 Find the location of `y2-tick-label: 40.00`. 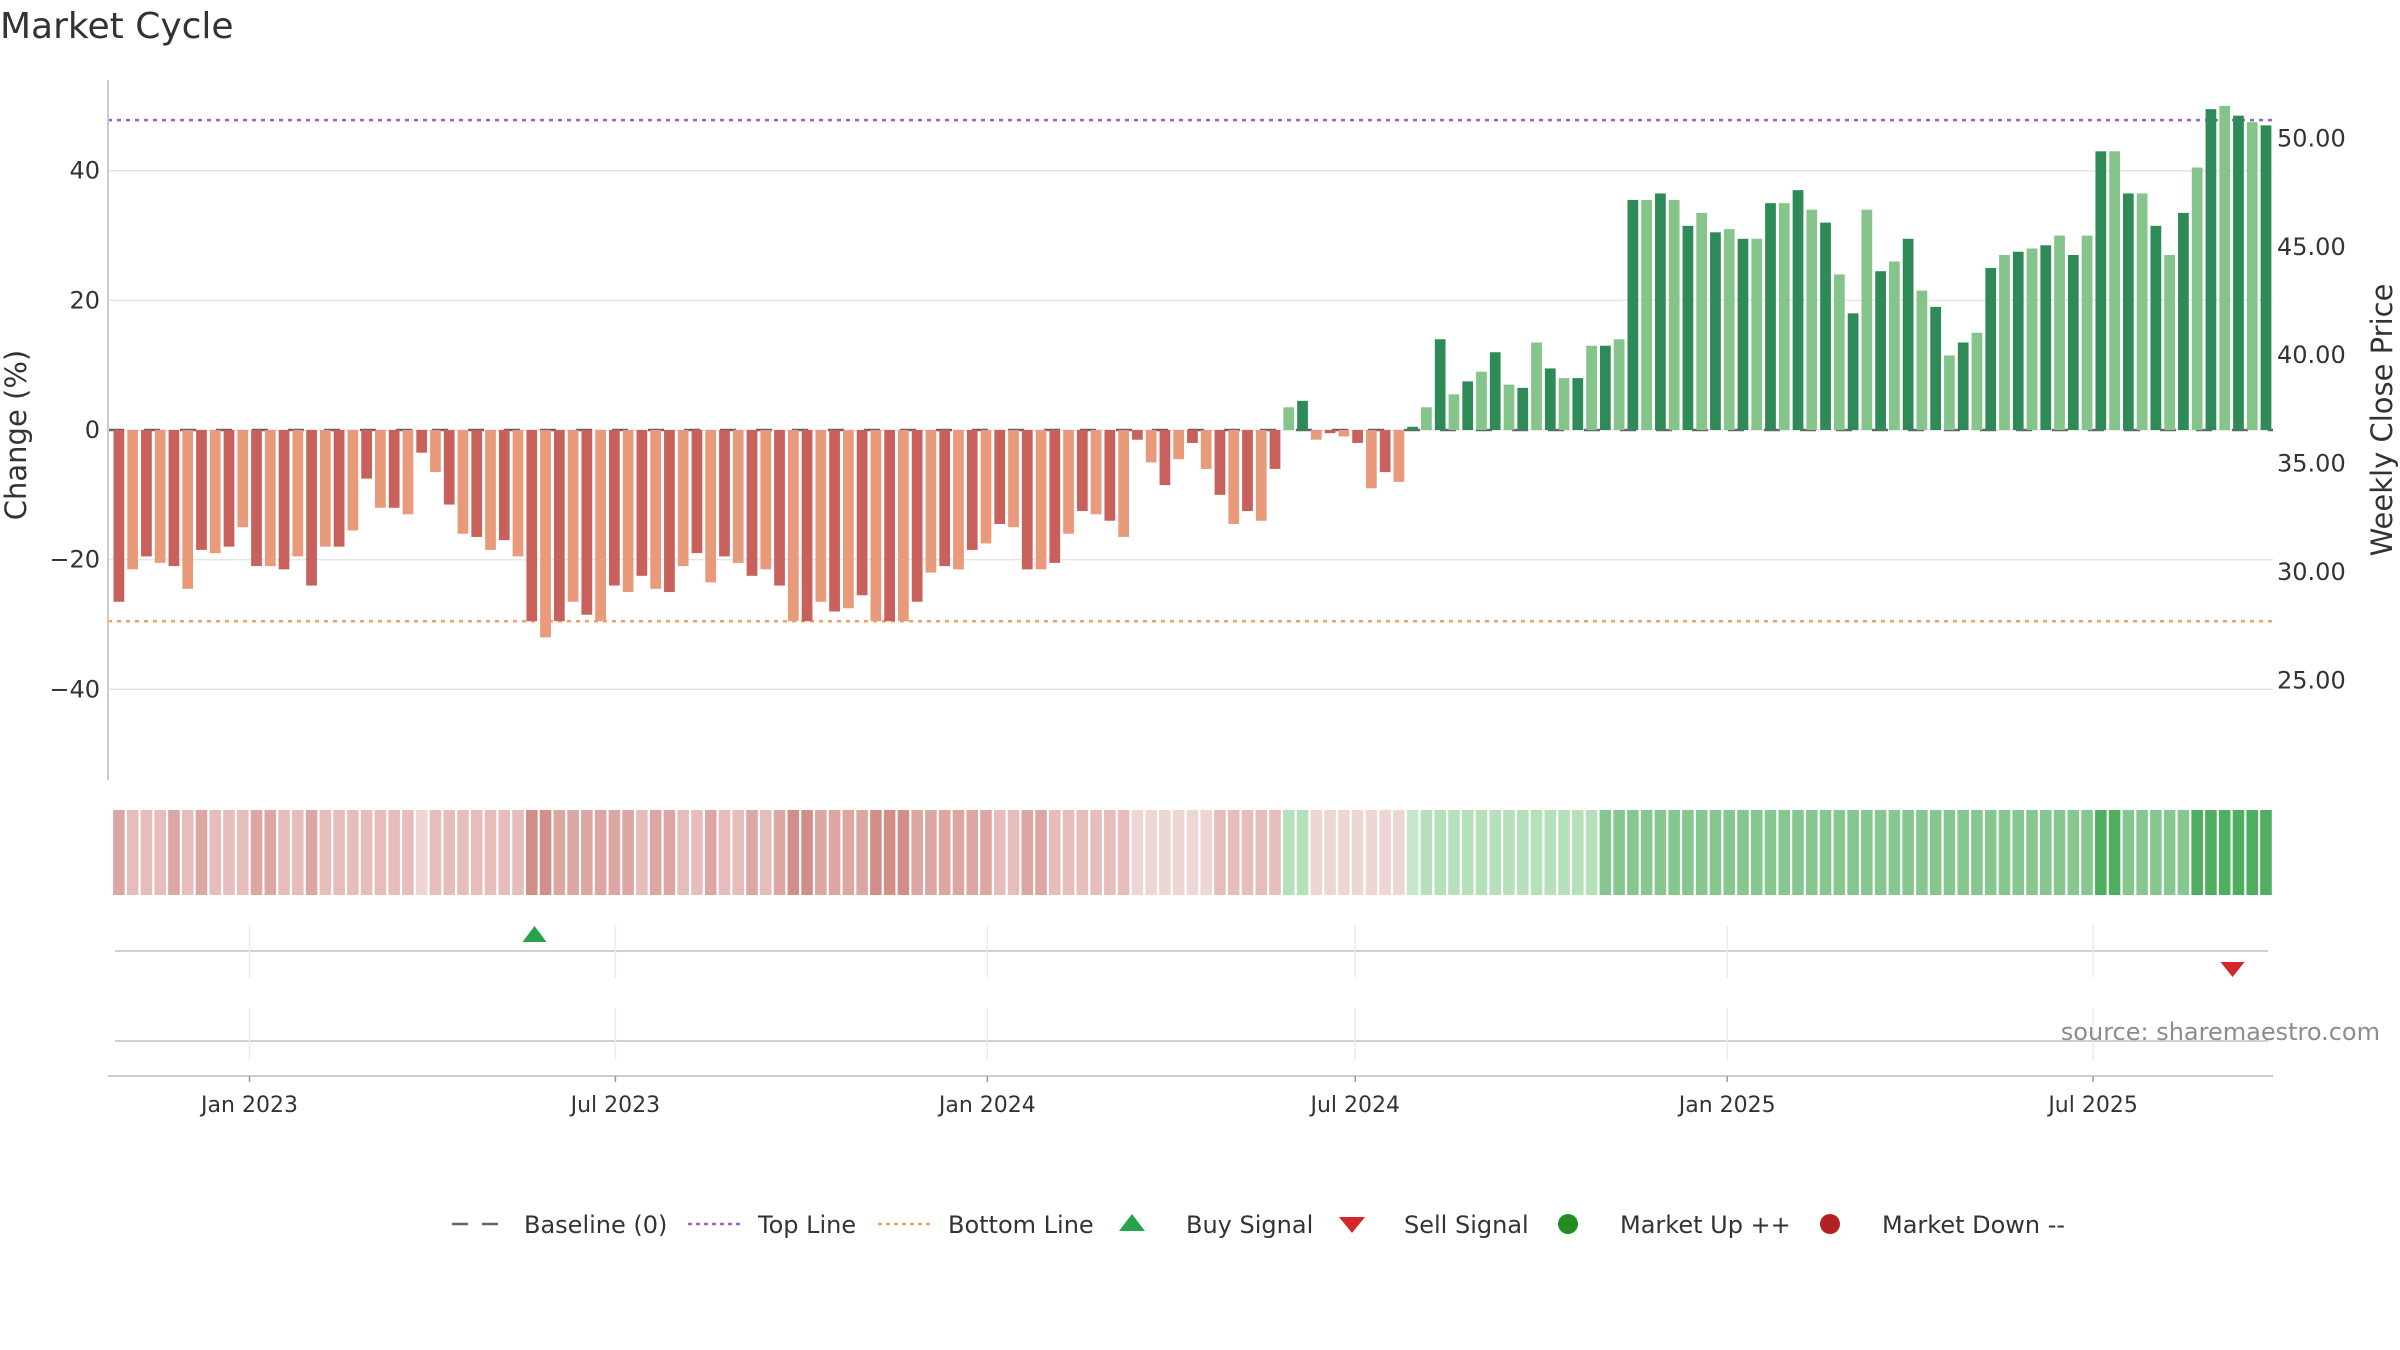

y2-tick-label: 40.00 is located at coordinates (2311, 355).